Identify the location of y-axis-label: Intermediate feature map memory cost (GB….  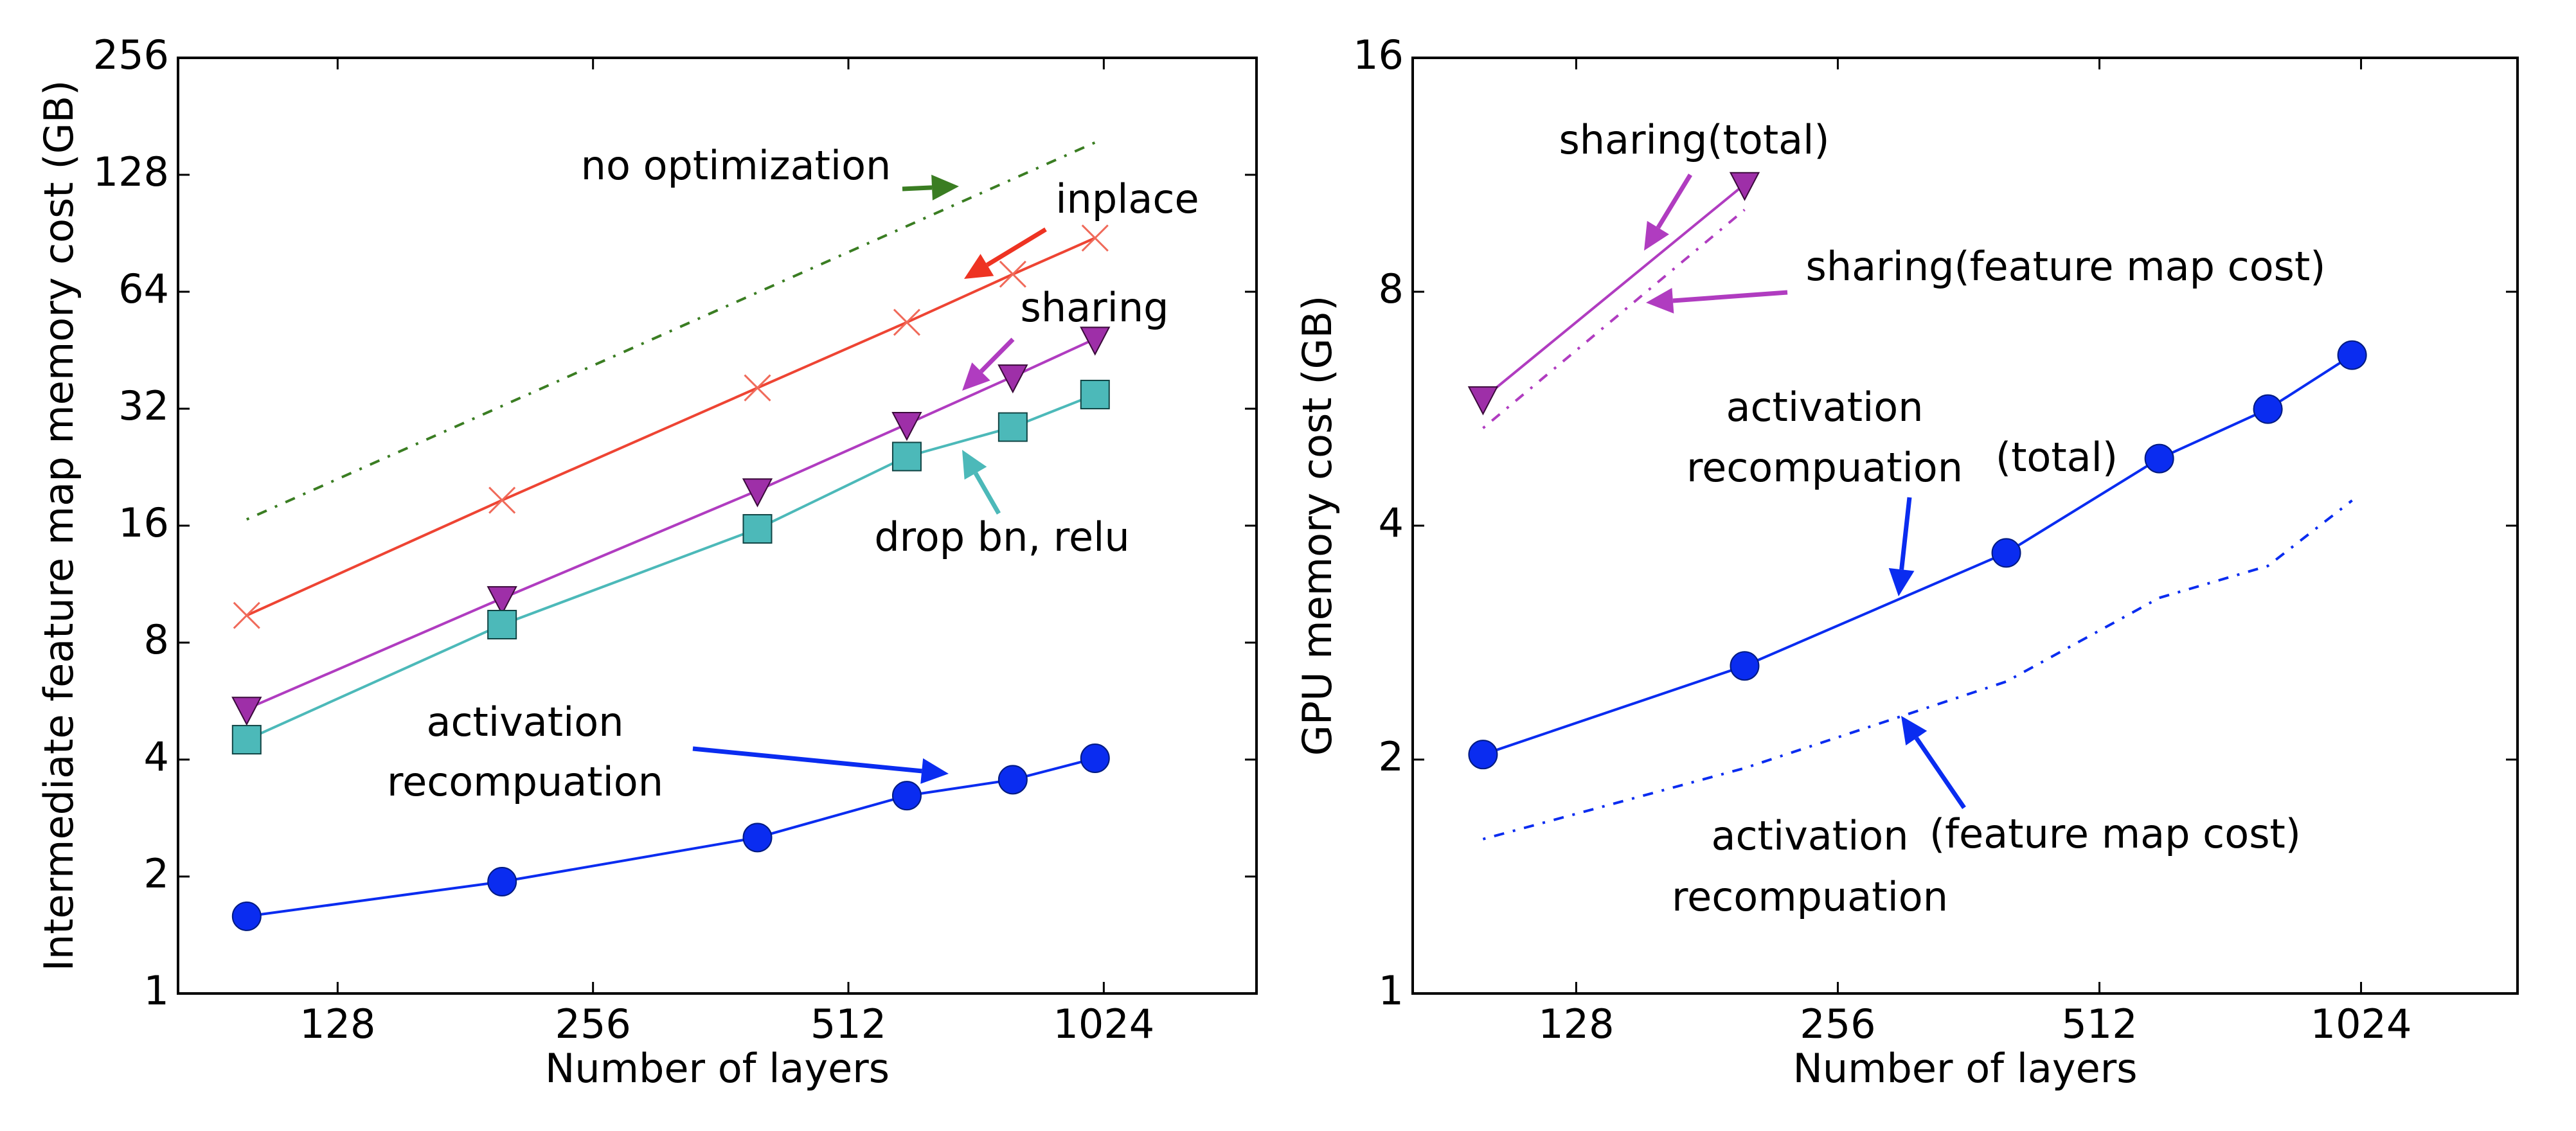
(58, 526).